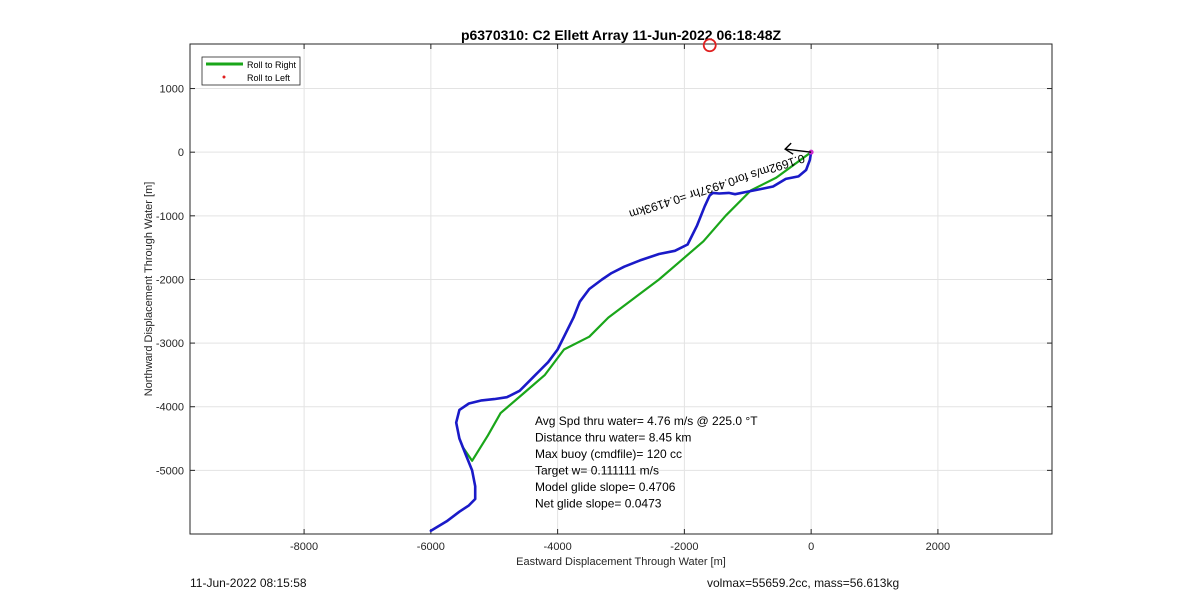 The width and height of the screenshot is (1200, 601). I want to click on legend-swatch-roll-left, so click(224, 77).